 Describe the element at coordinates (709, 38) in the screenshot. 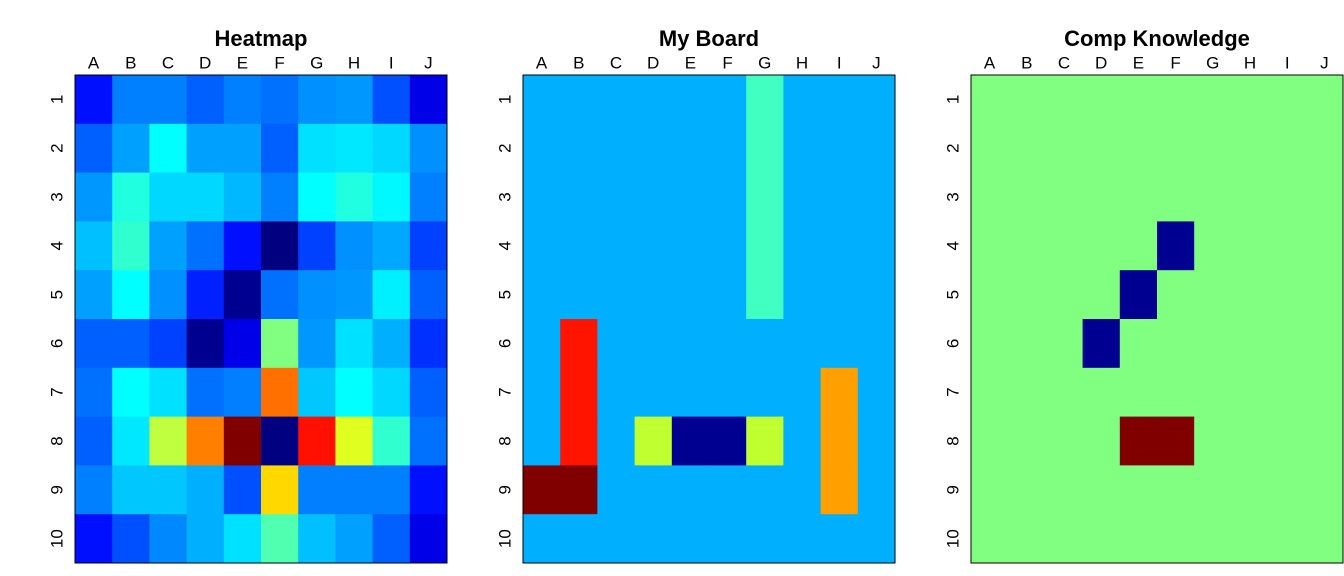

I see `panel-title: My Board` at that location.